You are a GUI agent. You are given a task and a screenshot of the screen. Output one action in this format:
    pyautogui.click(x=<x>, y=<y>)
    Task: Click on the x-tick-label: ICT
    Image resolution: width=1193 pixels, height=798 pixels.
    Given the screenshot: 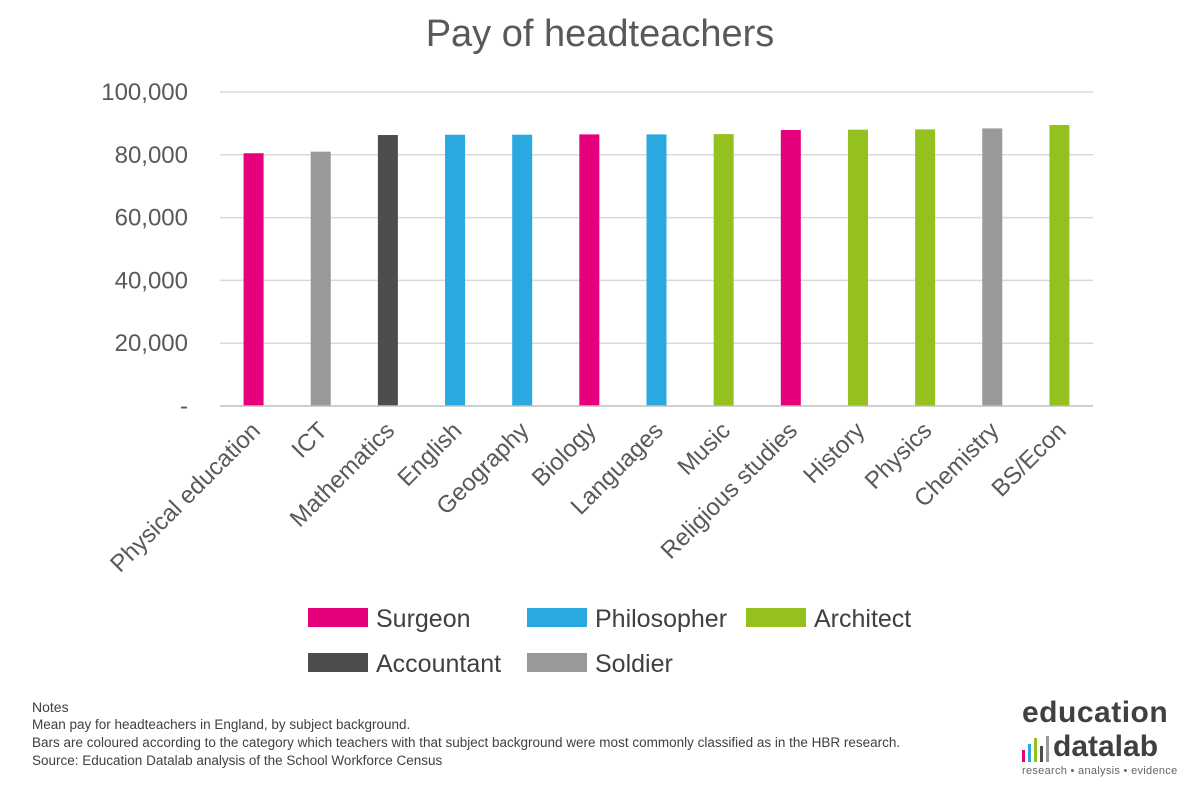 What is the action you would take?
    pyautogui.click(x=310, y=440)
    